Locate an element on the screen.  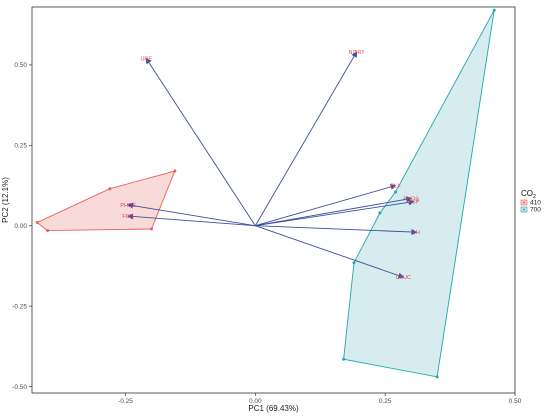
legend-label-700: 700 is located at coordinates (535, 209).